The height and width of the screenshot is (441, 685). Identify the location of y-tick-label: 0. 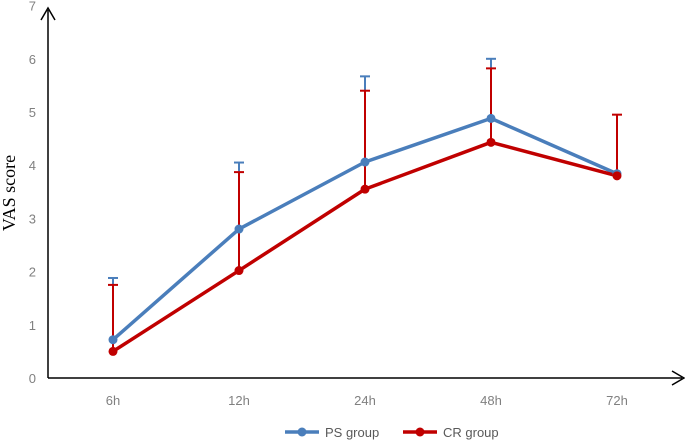
(32, 378).